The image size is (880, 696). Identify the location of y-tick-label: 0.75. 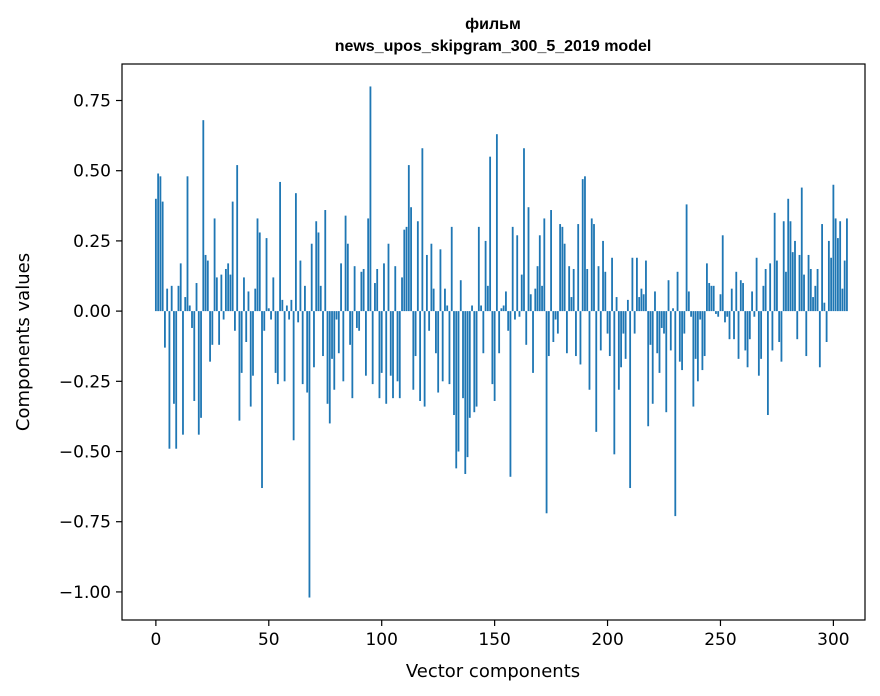
(92, 102).